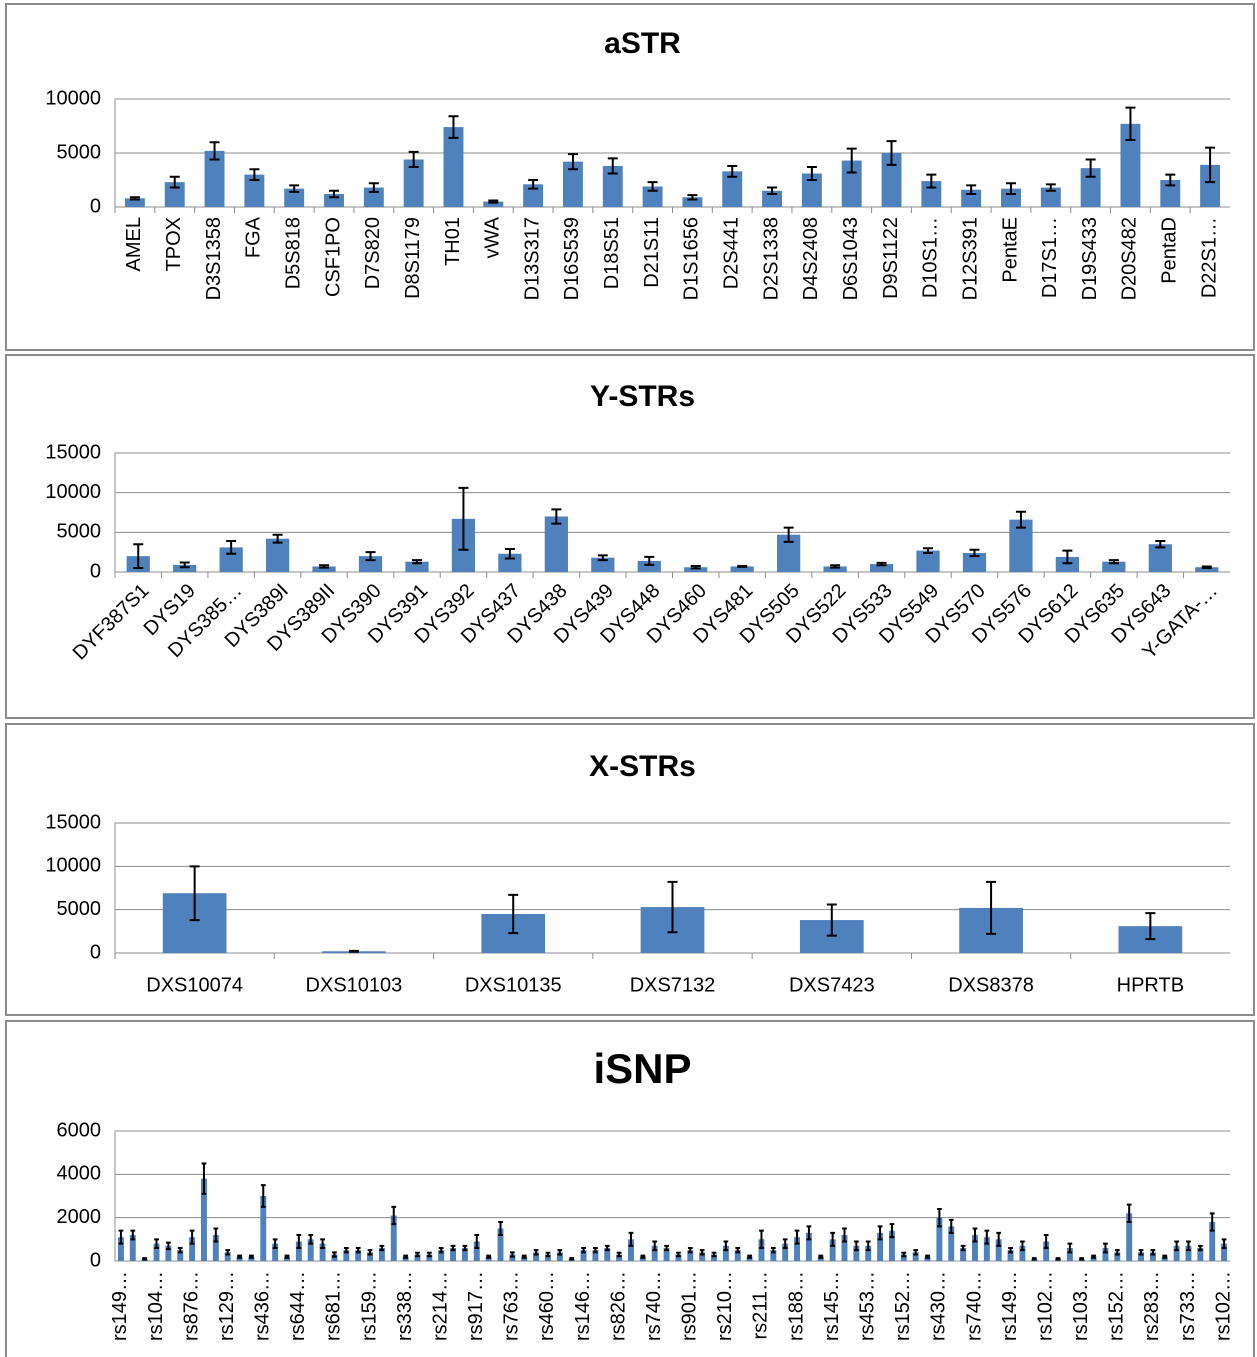 The height and width of the screenshot is (1357, 1257). I want to click on x-tick-label: D3S1358, so click(214, 258).